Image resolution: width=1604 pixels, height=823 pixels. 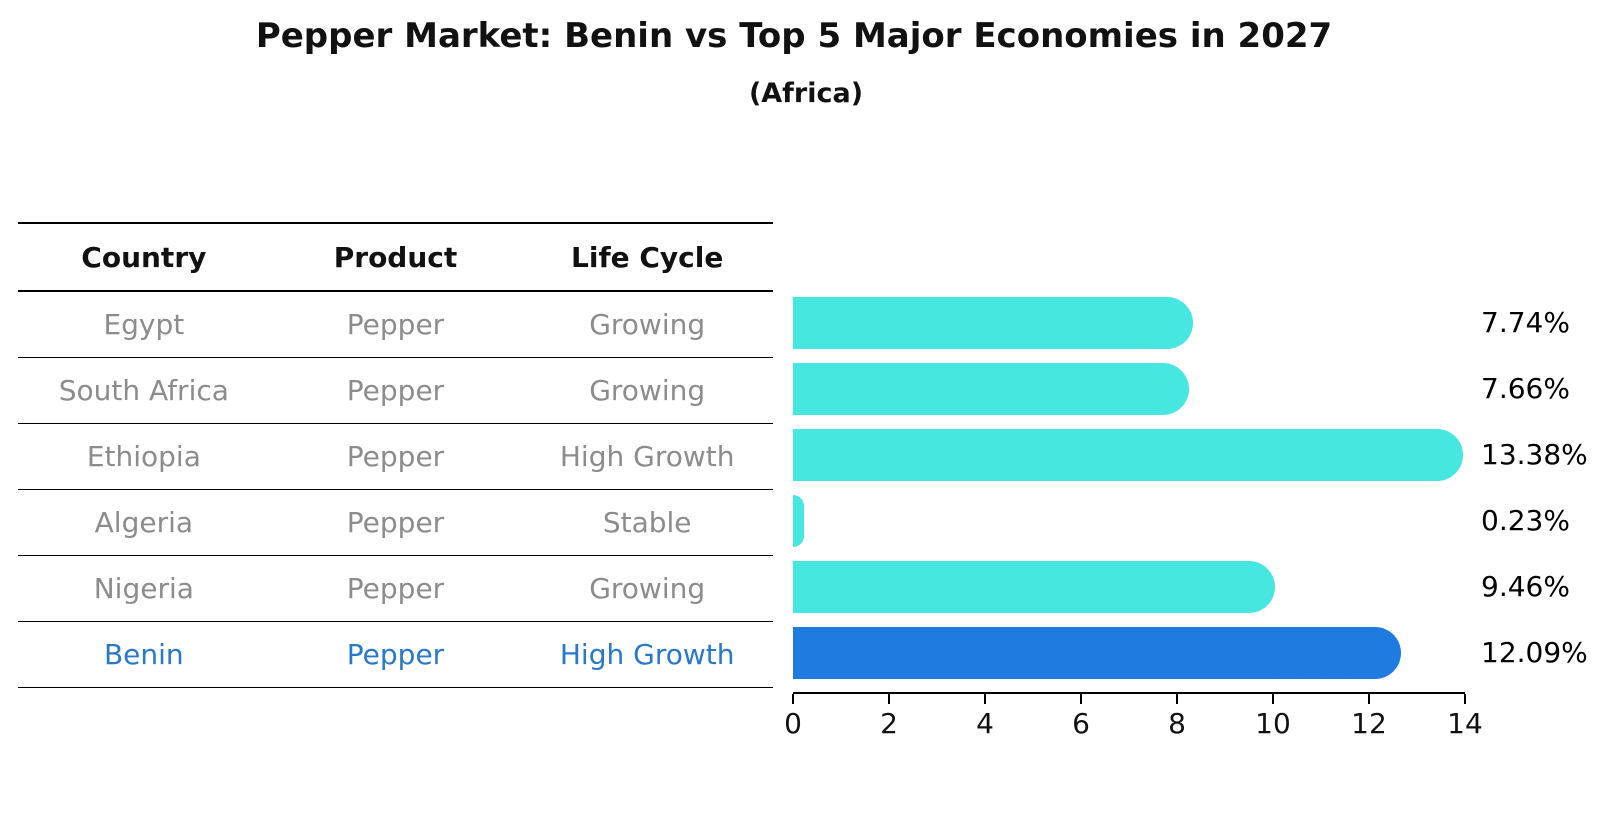 I want to click on value-label-south-africa: 7.66%, so click(x=1525, y=388).